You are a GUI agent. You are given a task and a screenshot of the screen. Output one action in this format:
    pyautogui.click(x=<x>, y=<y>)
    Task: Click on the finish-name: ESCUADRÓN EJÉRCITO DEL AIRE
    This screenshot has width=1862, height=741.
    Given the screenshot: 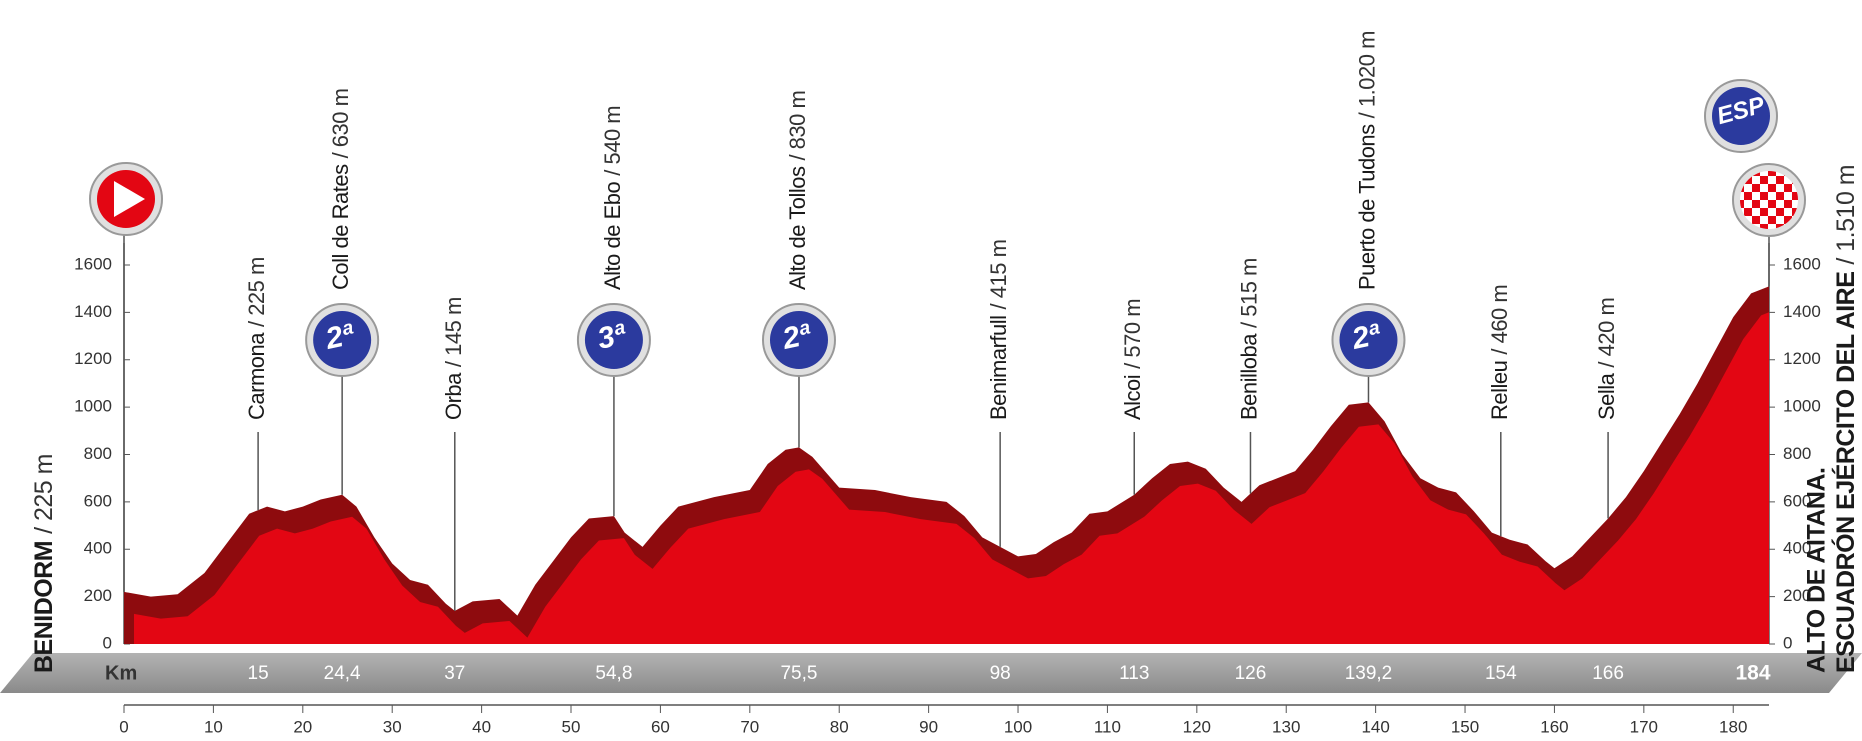 What is the action you would take?
    pyautogui.click(x=1845, y=472)
    